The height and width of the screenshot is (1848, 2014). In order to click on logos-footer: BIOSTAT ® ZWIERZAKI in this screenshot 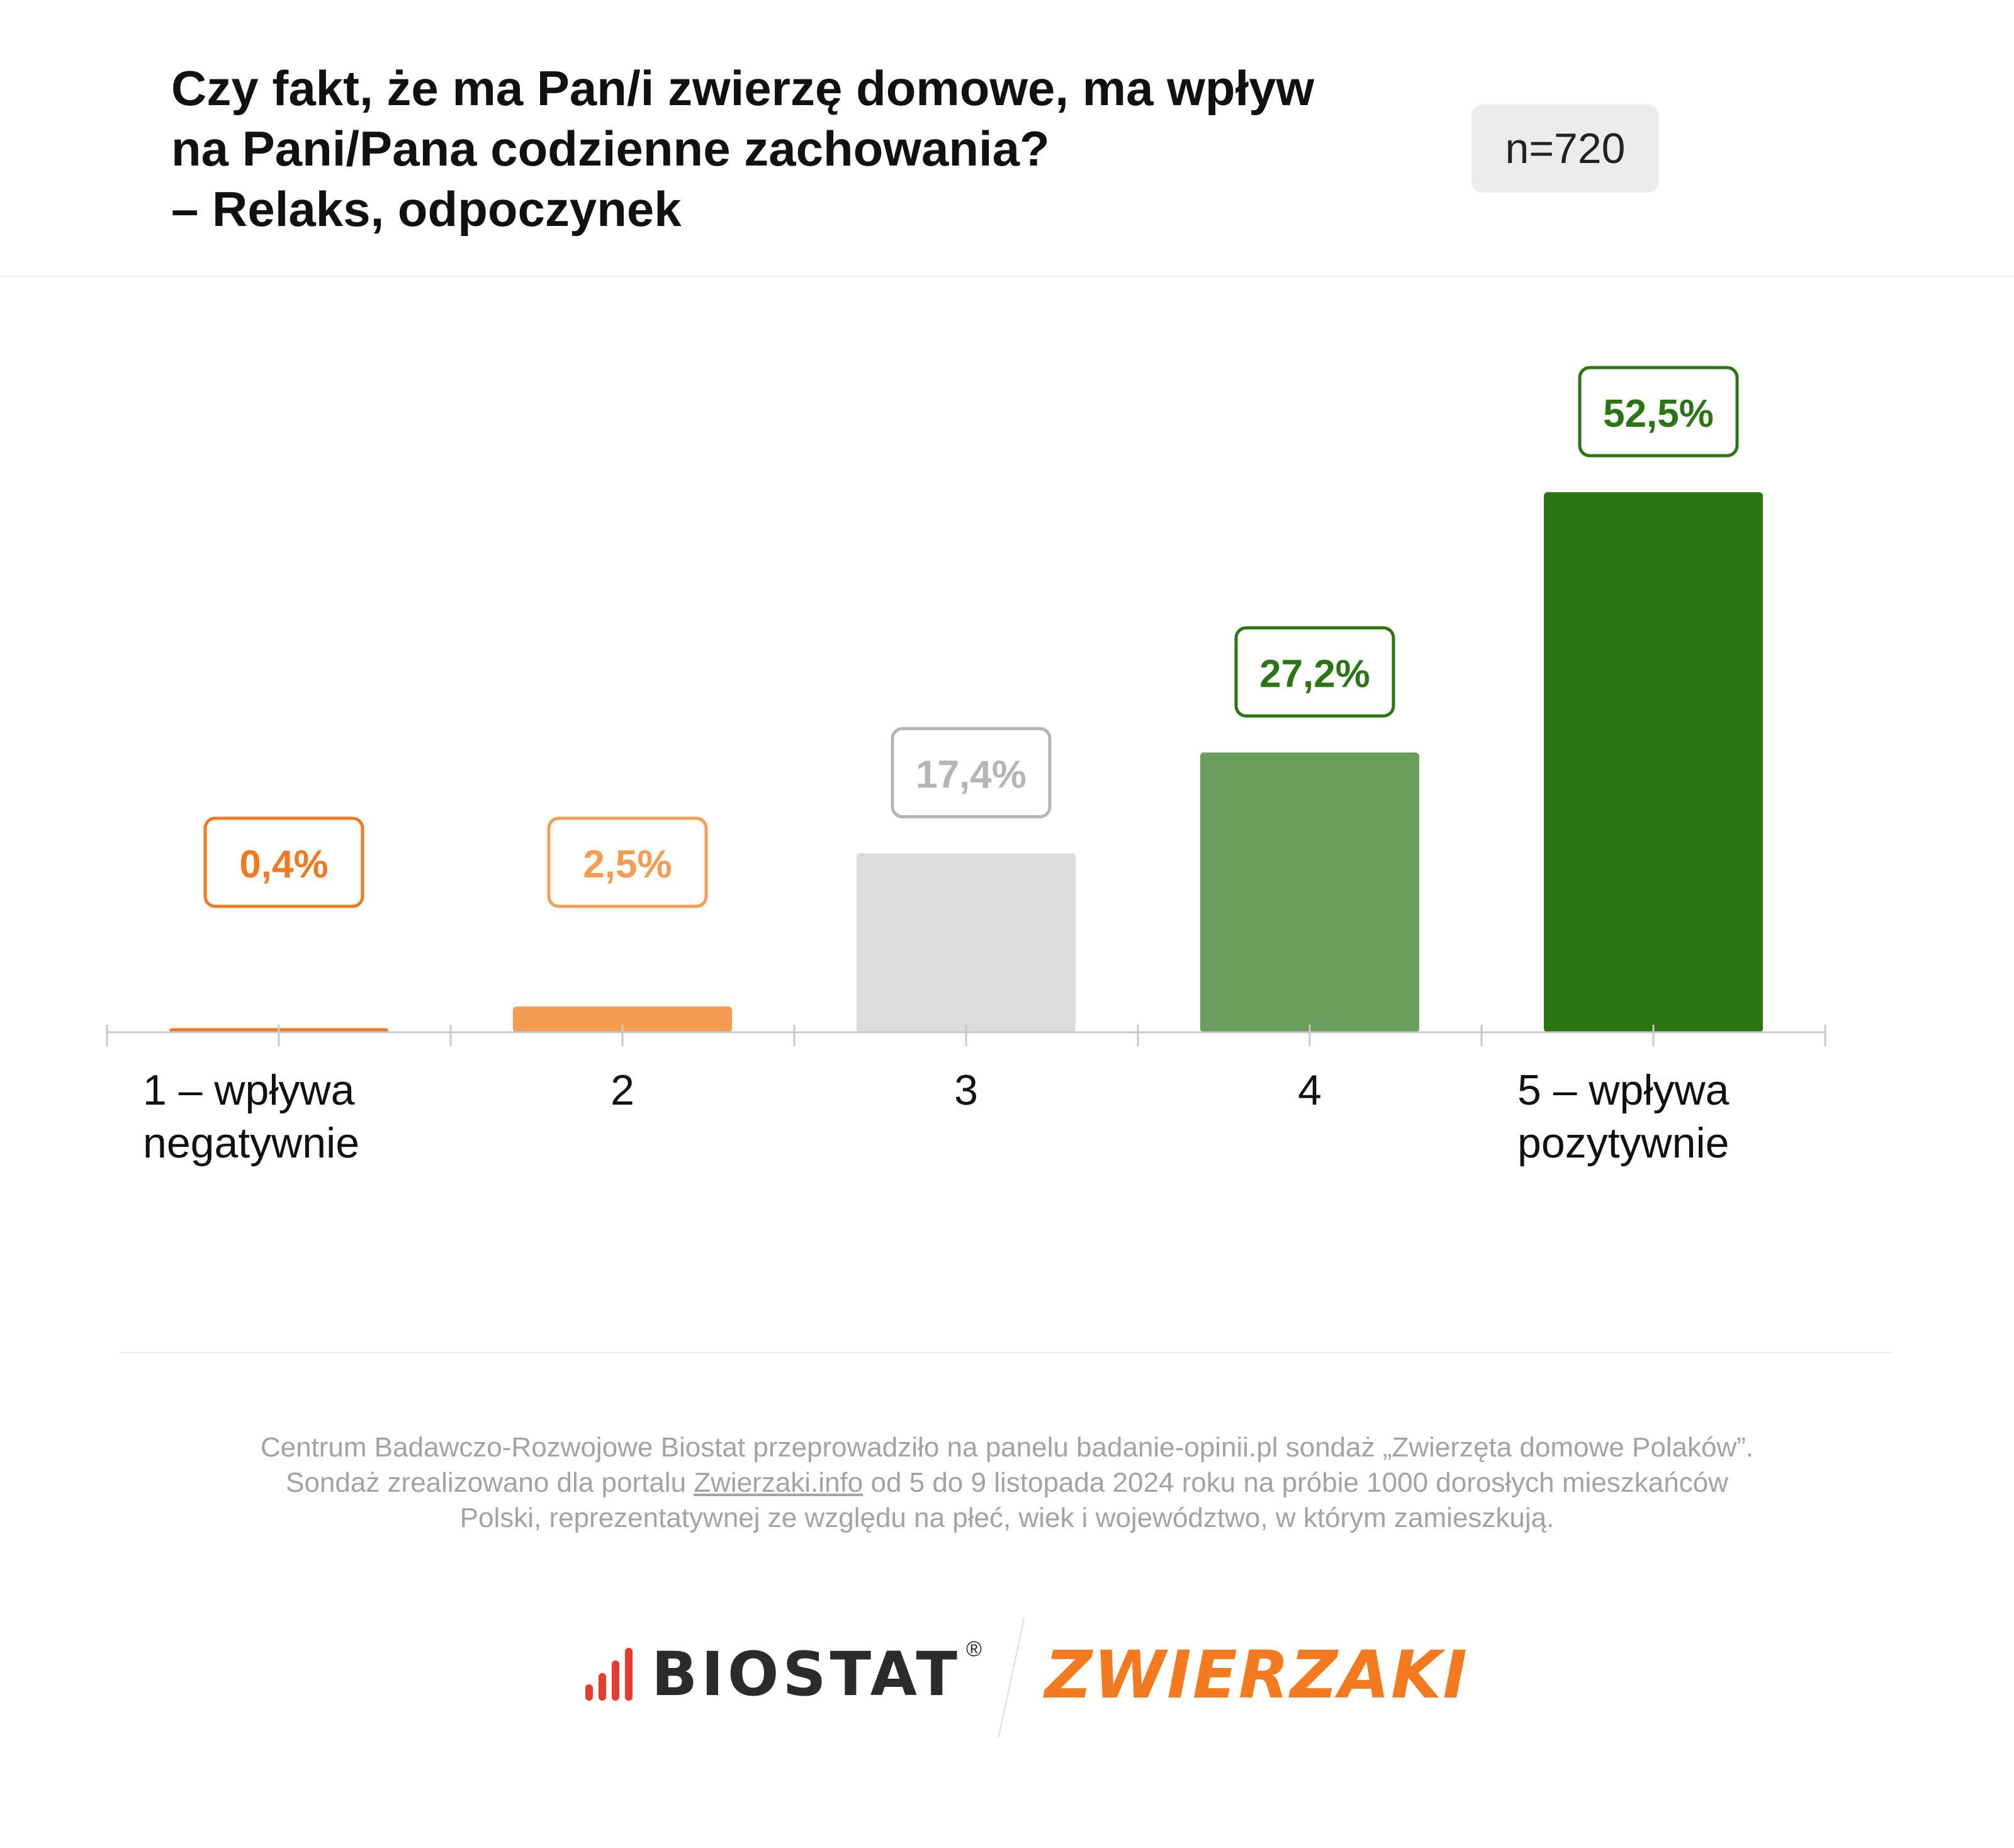, I will do `click(1007, 1674)`.